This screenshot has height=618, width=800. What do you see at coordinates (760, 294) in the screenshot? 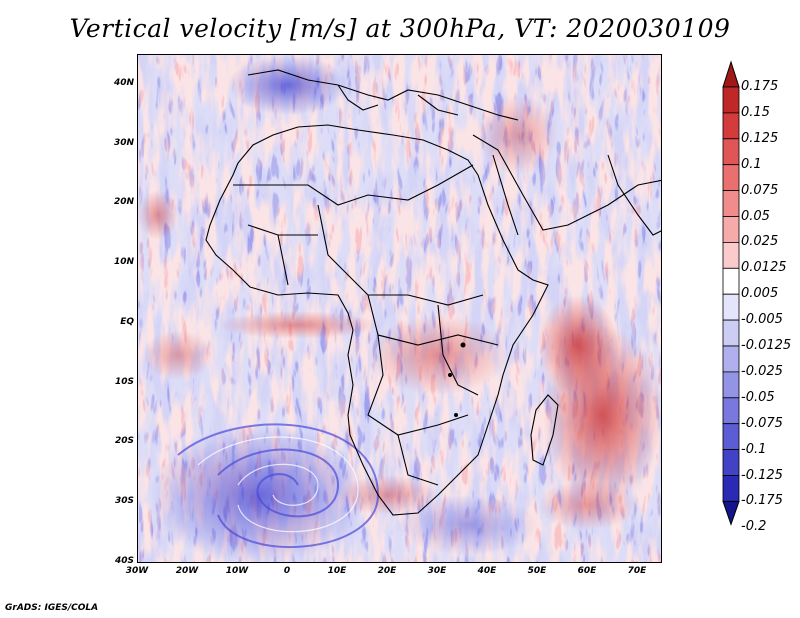
I see `colorbar-tick-label: 0.005` at bounding box center [760, 294].